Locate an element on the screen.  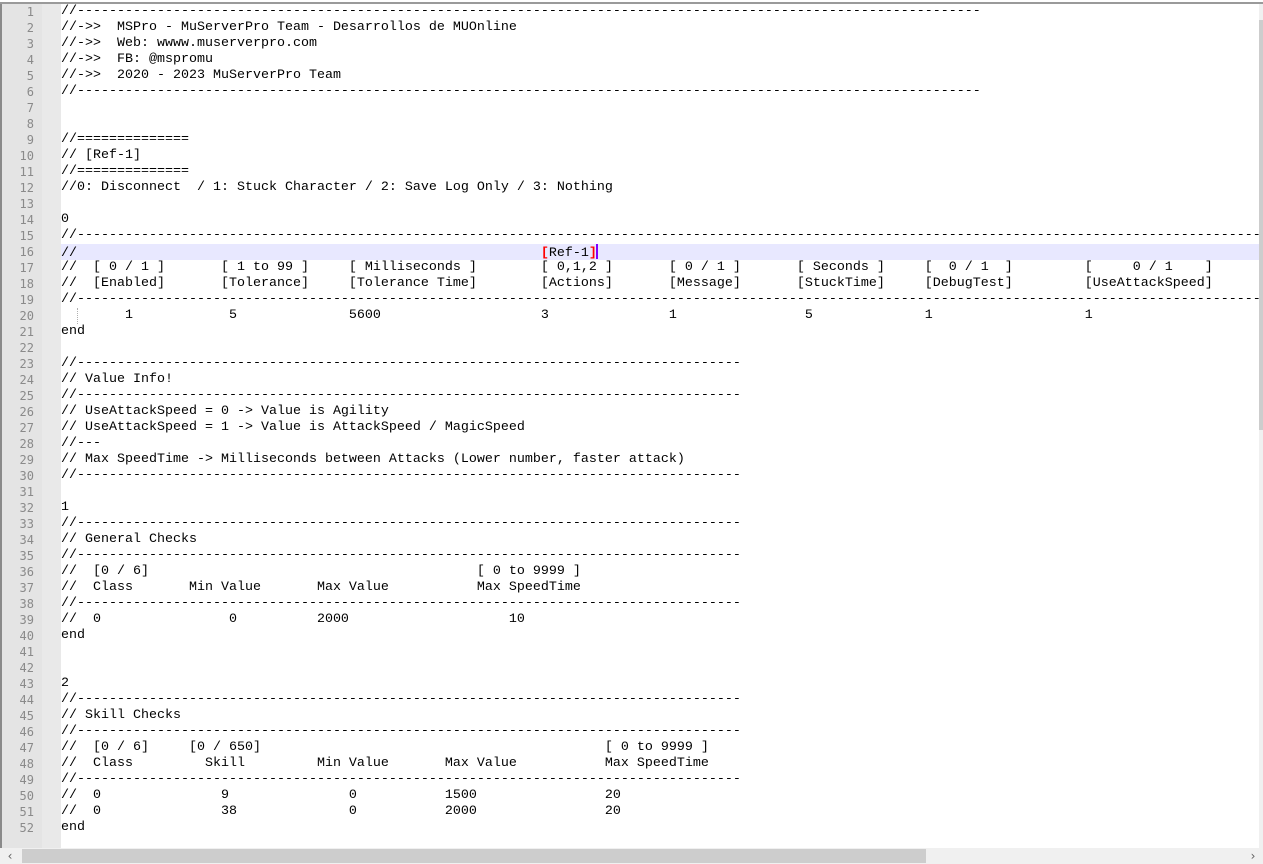
code-line: 47 // [0 / 6] [0 / 650] [ 0 to 9999 ] is located at coordinates (630, 748).